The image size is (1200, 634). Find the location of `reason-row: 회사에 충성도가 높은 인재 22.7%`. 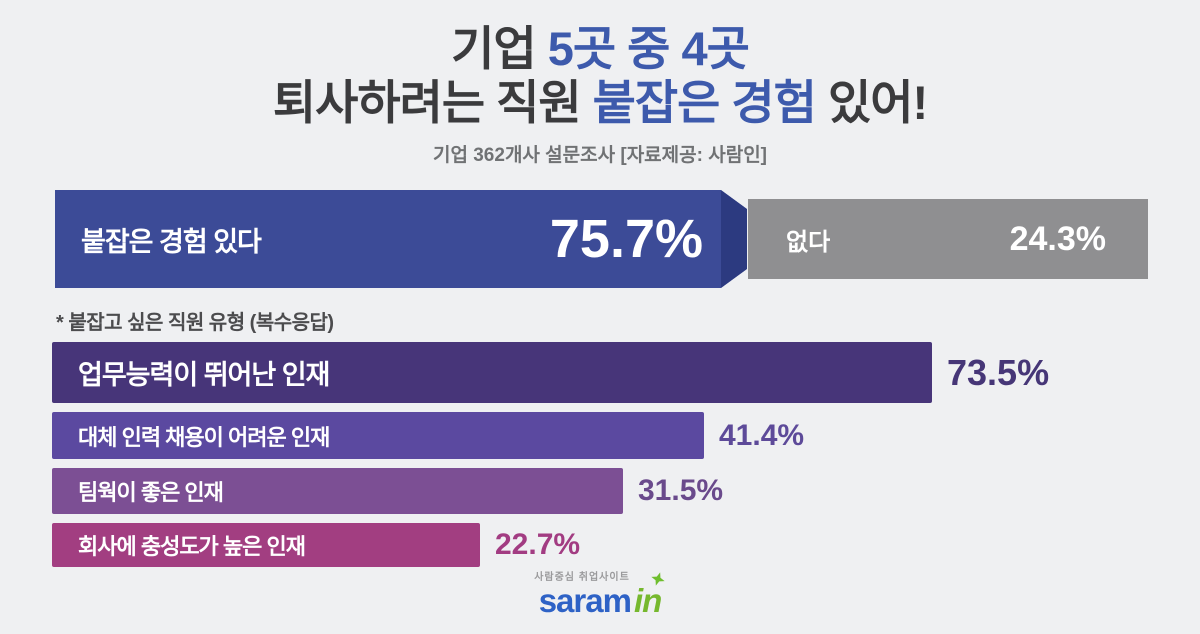

reason-row: 회사에 충성도가 높은 인재 22.7% is located at coordinates (316, 545).